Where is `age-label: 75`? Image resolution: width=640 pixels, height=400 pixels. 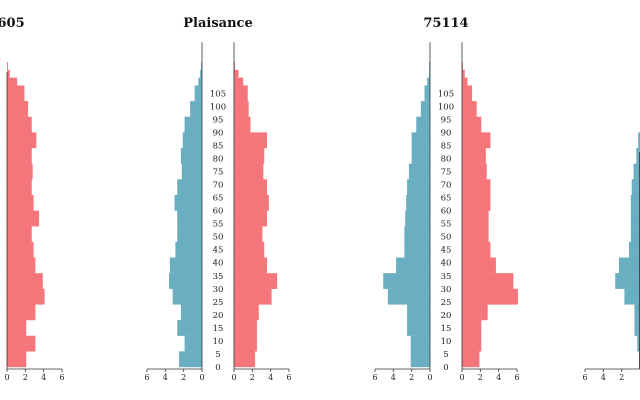 age-label: 75 is located at coordinates (218, 172).